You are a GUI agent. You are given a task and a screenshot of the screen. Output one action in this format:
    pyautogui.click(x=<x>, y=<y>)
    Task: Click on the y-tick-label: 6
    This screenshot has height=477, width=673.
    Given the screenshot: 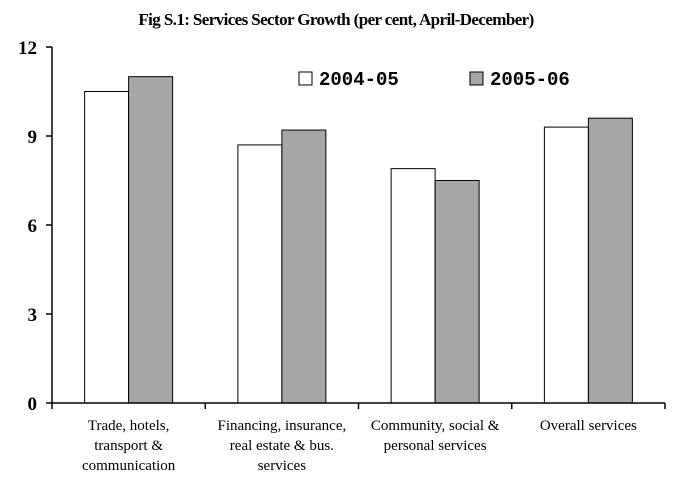 What is the action you would take?
    pyautogui.click(x=33, y=226)
    